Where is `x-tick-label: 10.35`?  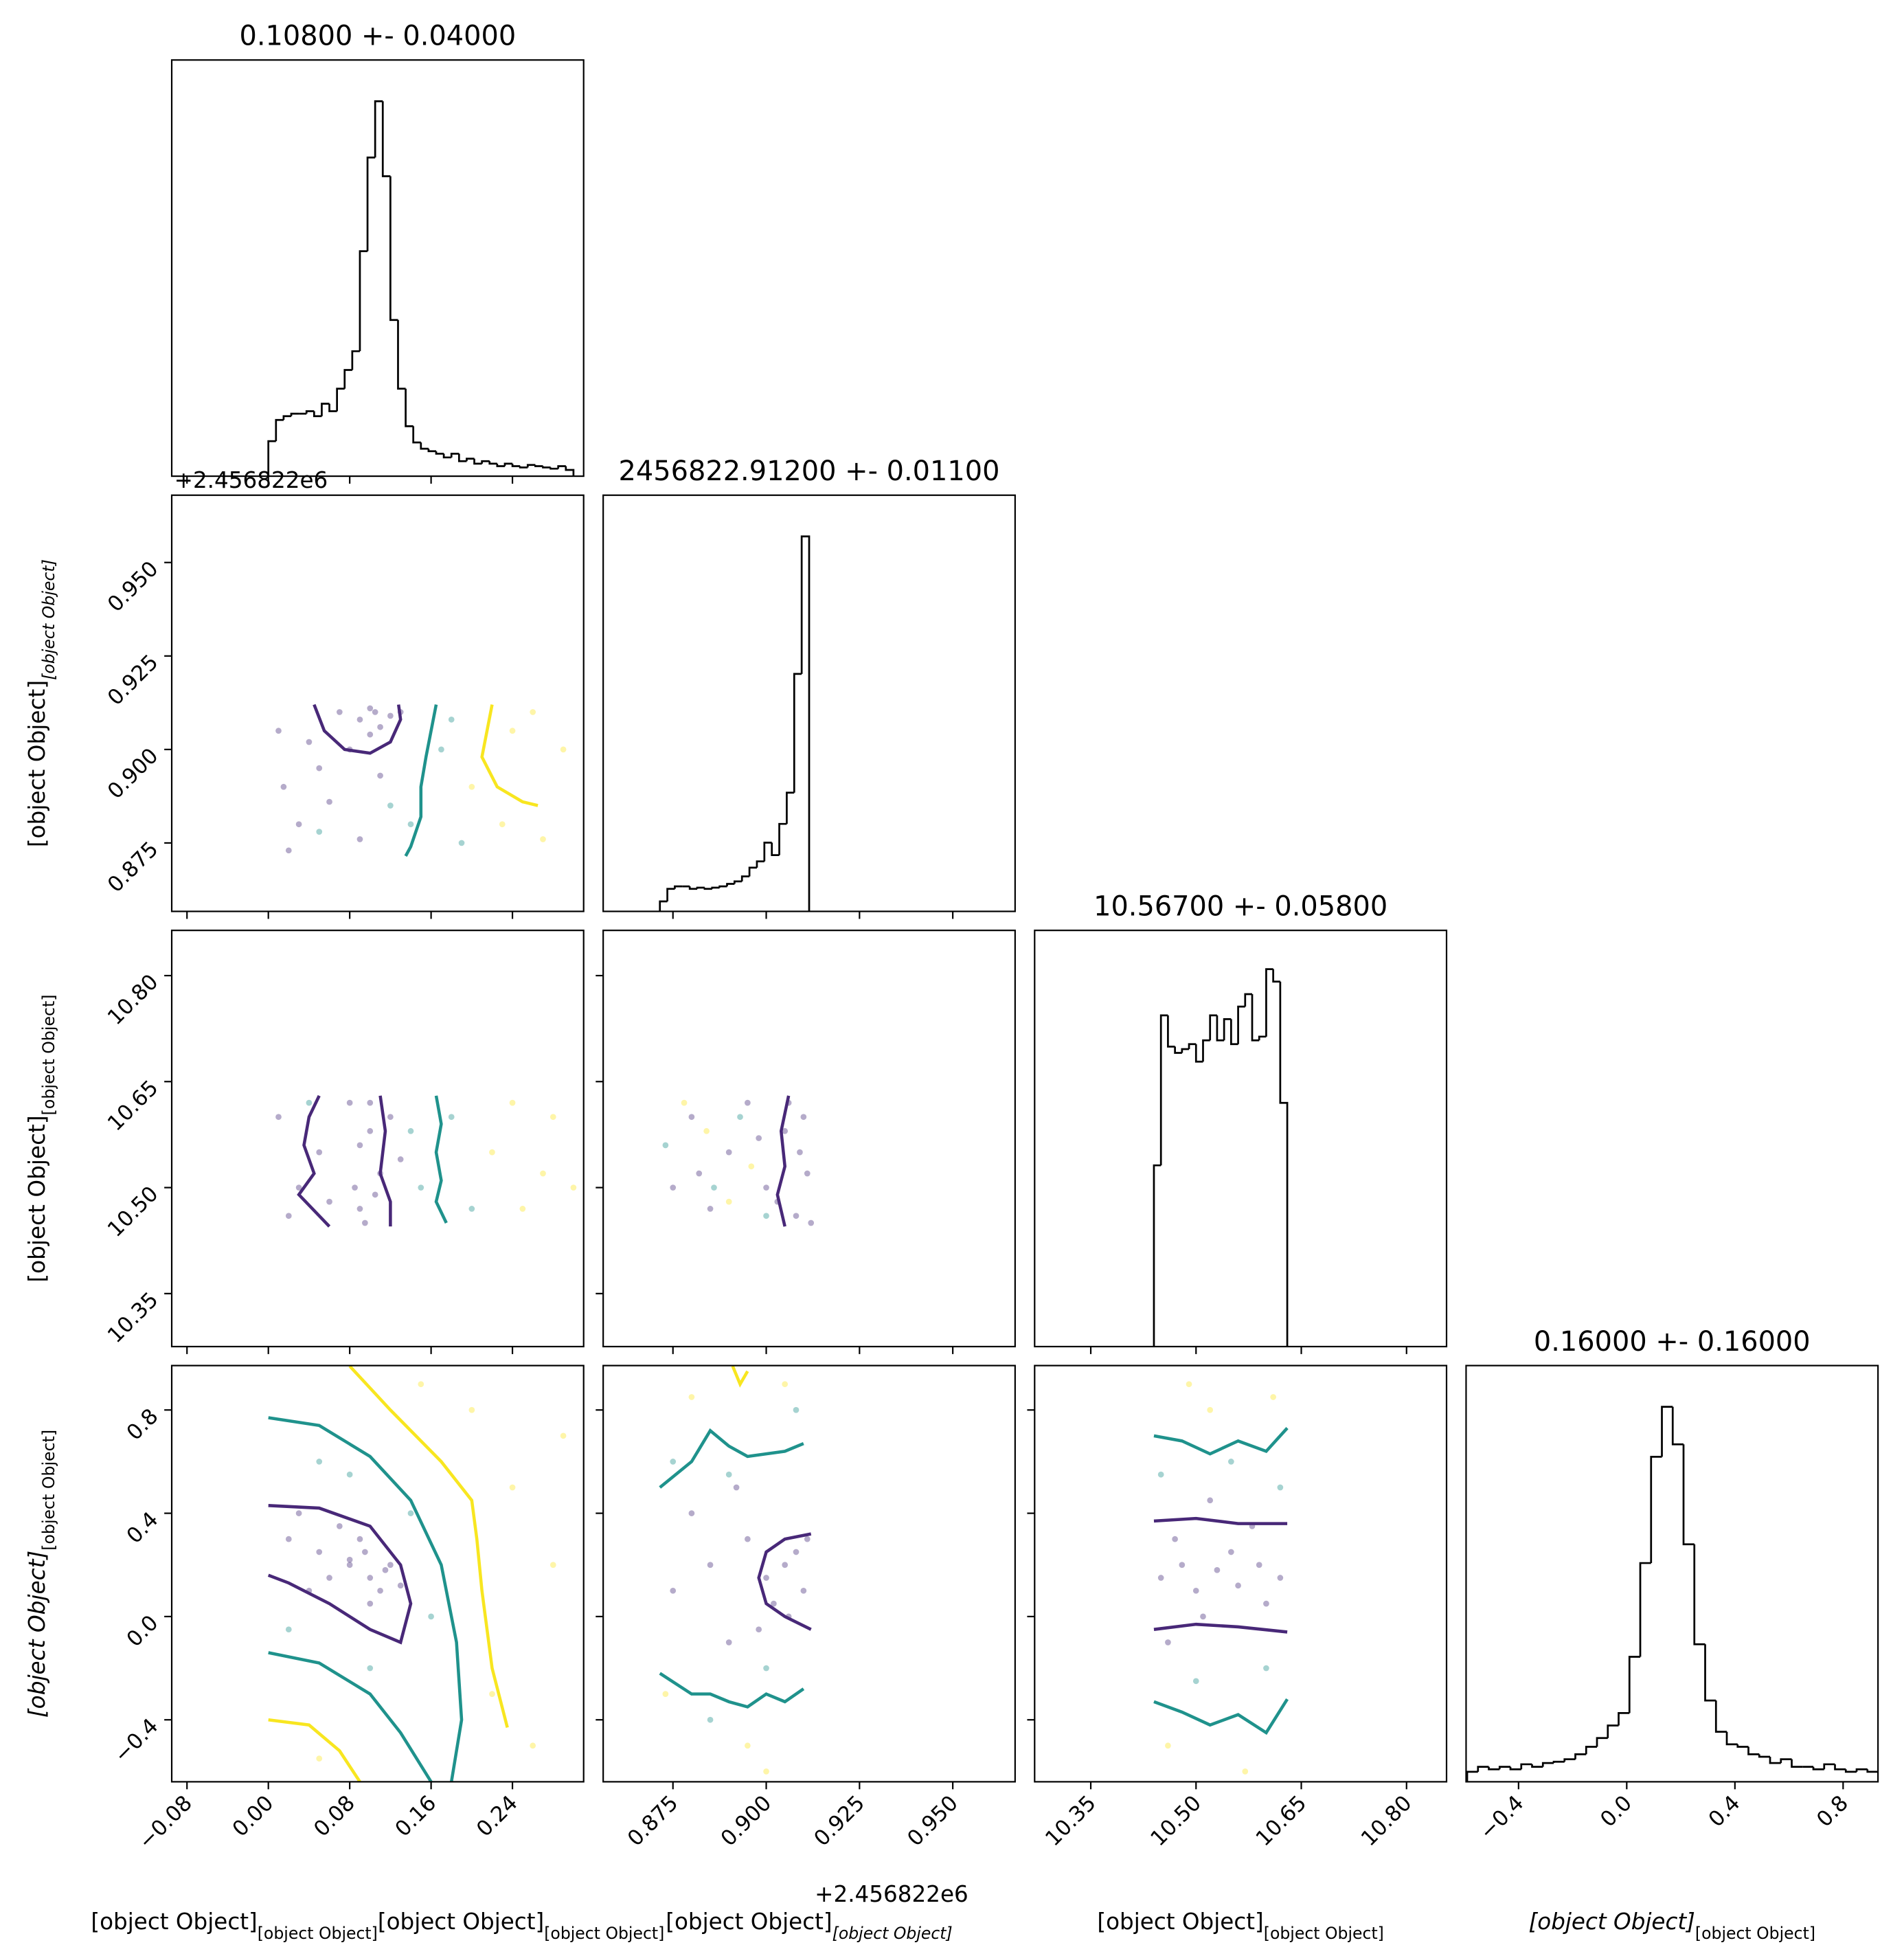 x-tick-label: 10.35 is located at coordinates (1071, 1820).